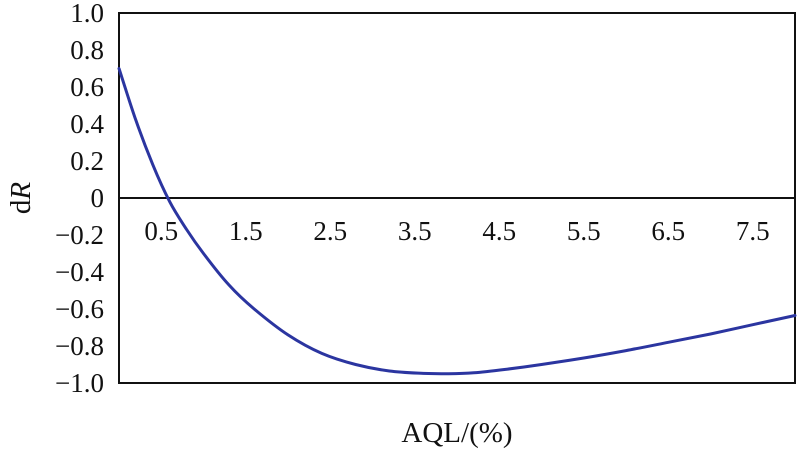  What do you see at coordinates (161, 231) in the screenshot?
I see `x-tick-label: 0.5` at bounding box center [161, 231].